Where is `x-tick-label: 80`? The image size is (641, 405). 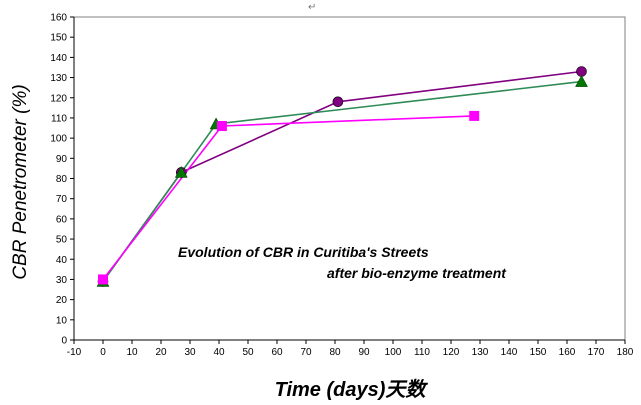 x-tick-label: 80 is located at coordinates (335, 352).